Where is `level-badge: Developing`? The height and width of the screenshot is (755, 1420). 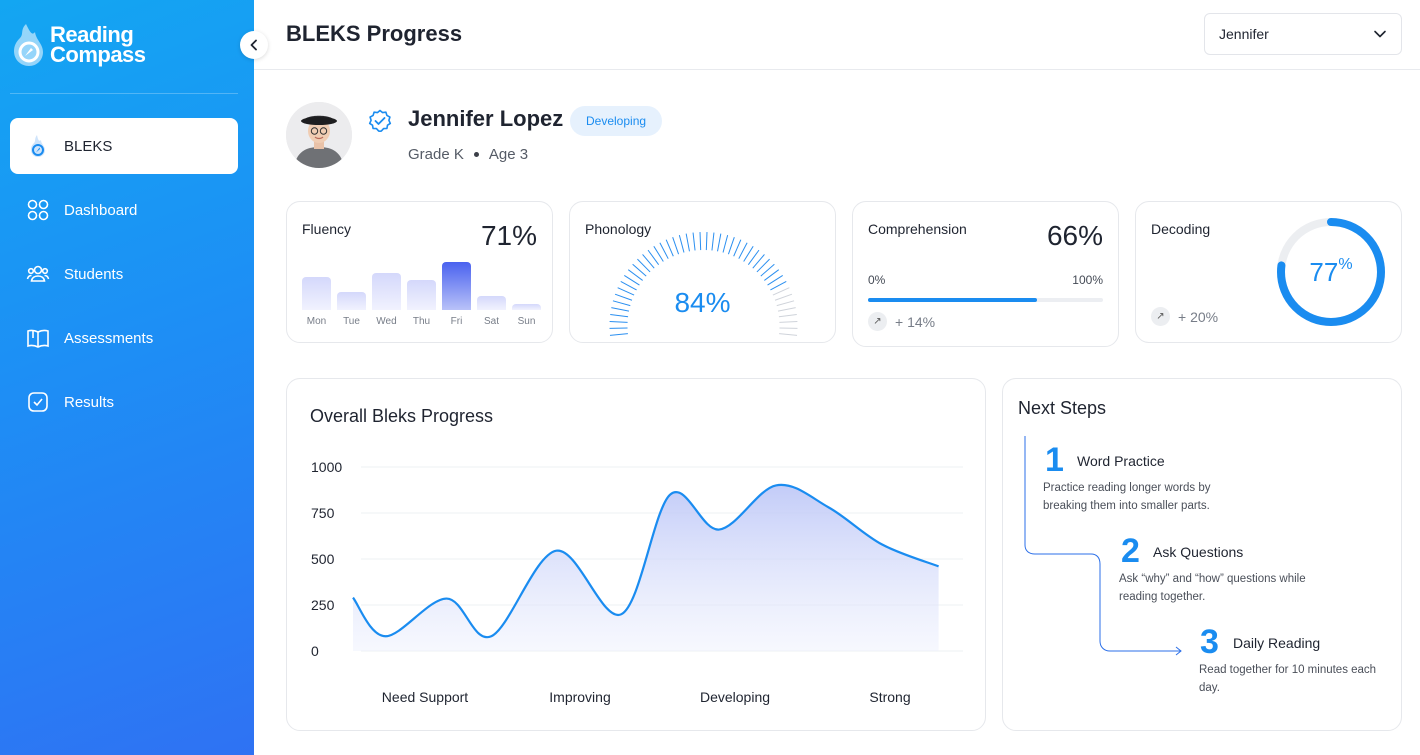
level-badge: Developing is located at coordinates (616, 121).